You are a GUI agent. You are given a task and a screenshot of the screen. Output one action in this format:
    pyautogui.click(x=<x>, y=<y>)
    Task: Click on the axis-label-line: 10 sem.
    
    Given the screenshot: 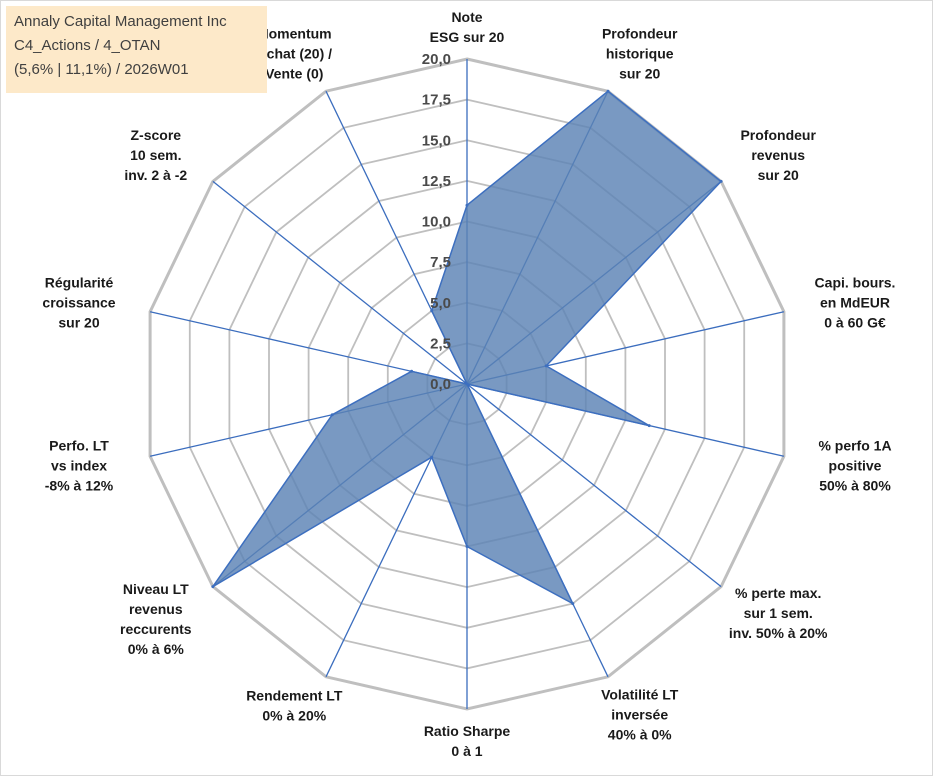 What is the action you would take?
    pyautogui.click(x=155, y=155)
    